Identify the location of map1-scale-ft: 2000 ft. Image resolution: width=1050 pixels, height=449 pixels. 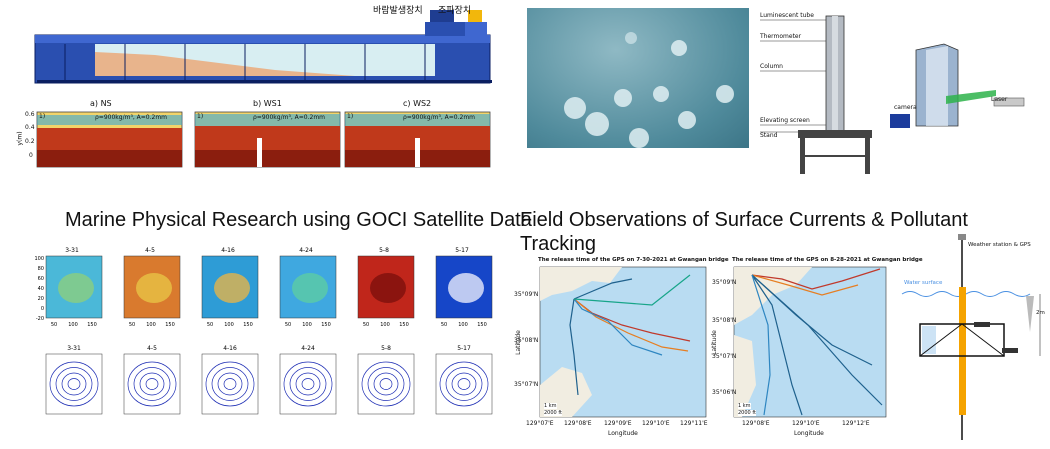
(553, 413).